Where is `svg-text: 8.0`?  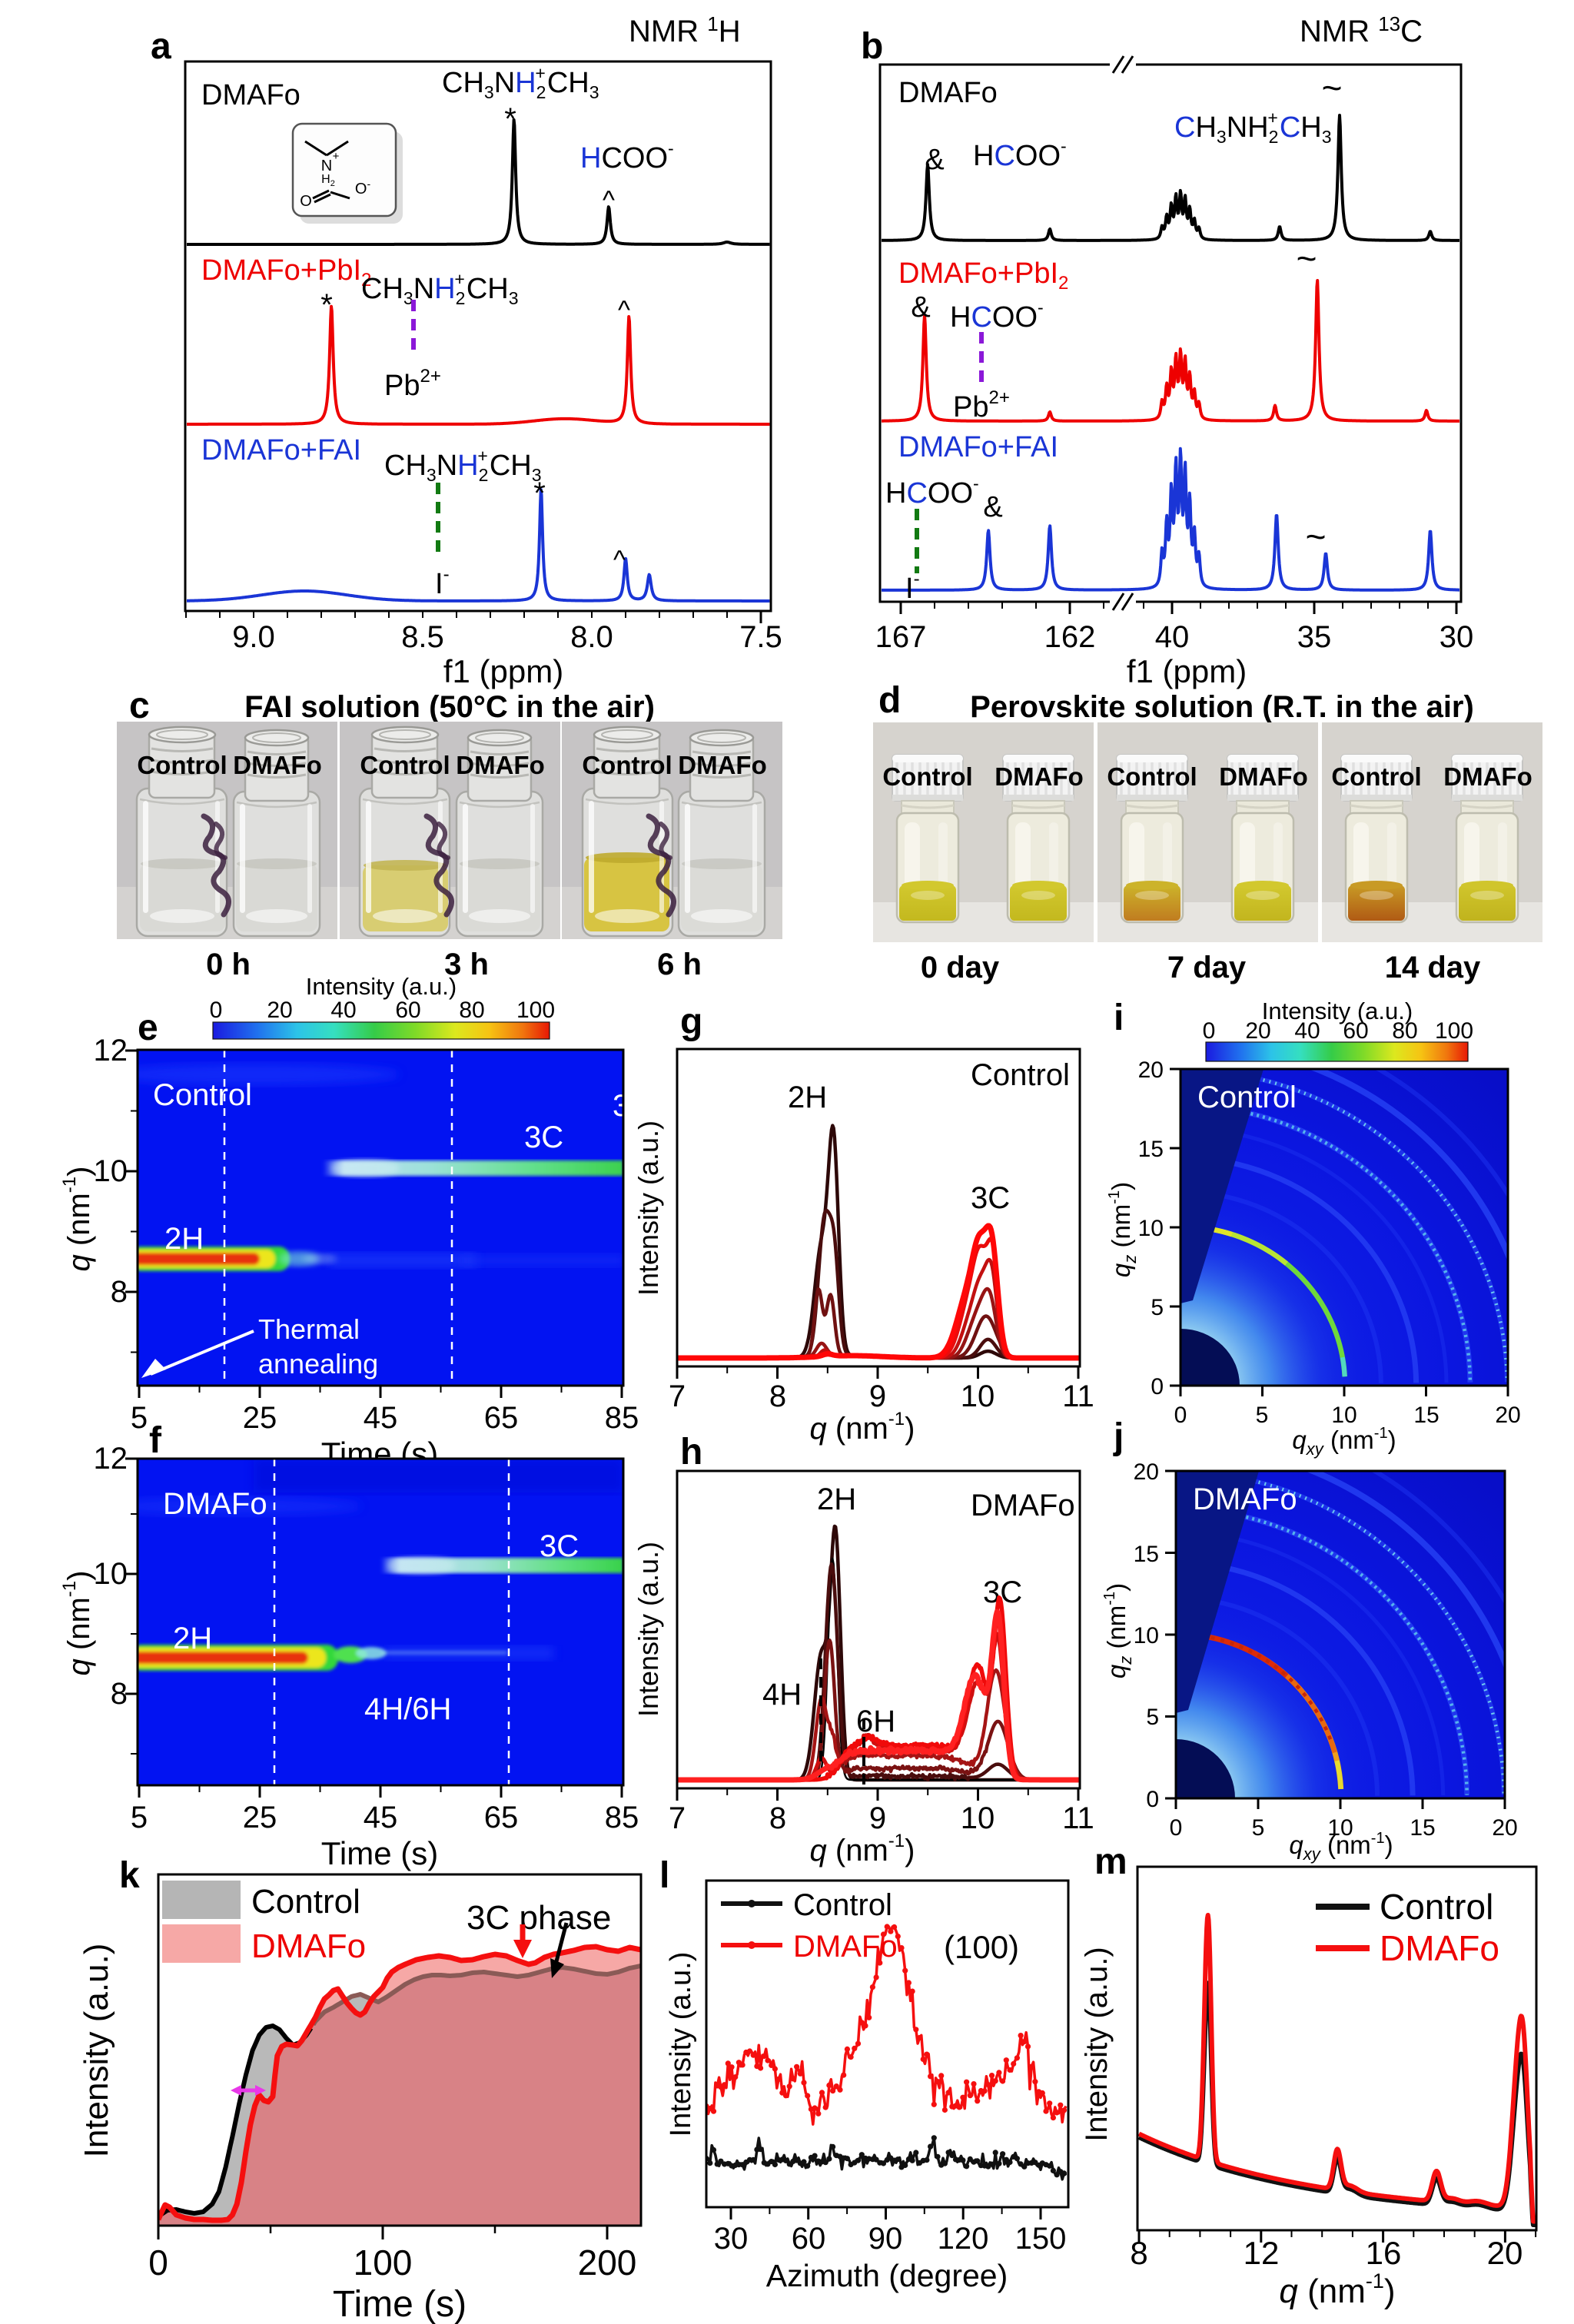 svg-text: 8.0 is located at coordinates (591, 637).